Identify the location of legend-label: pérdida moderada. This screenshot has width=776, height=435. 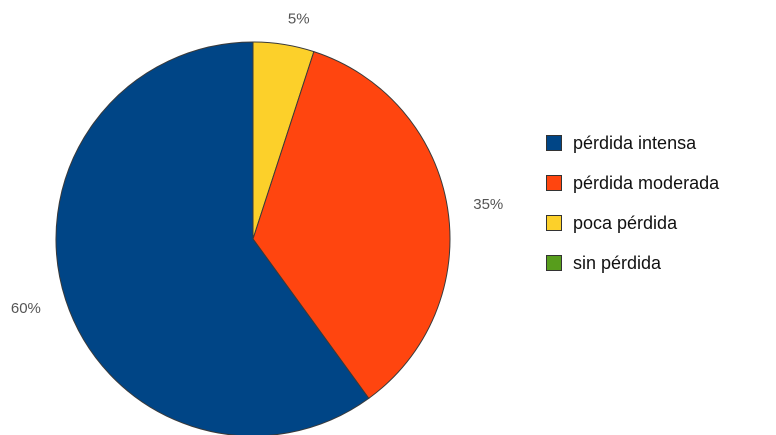
(646, 182).